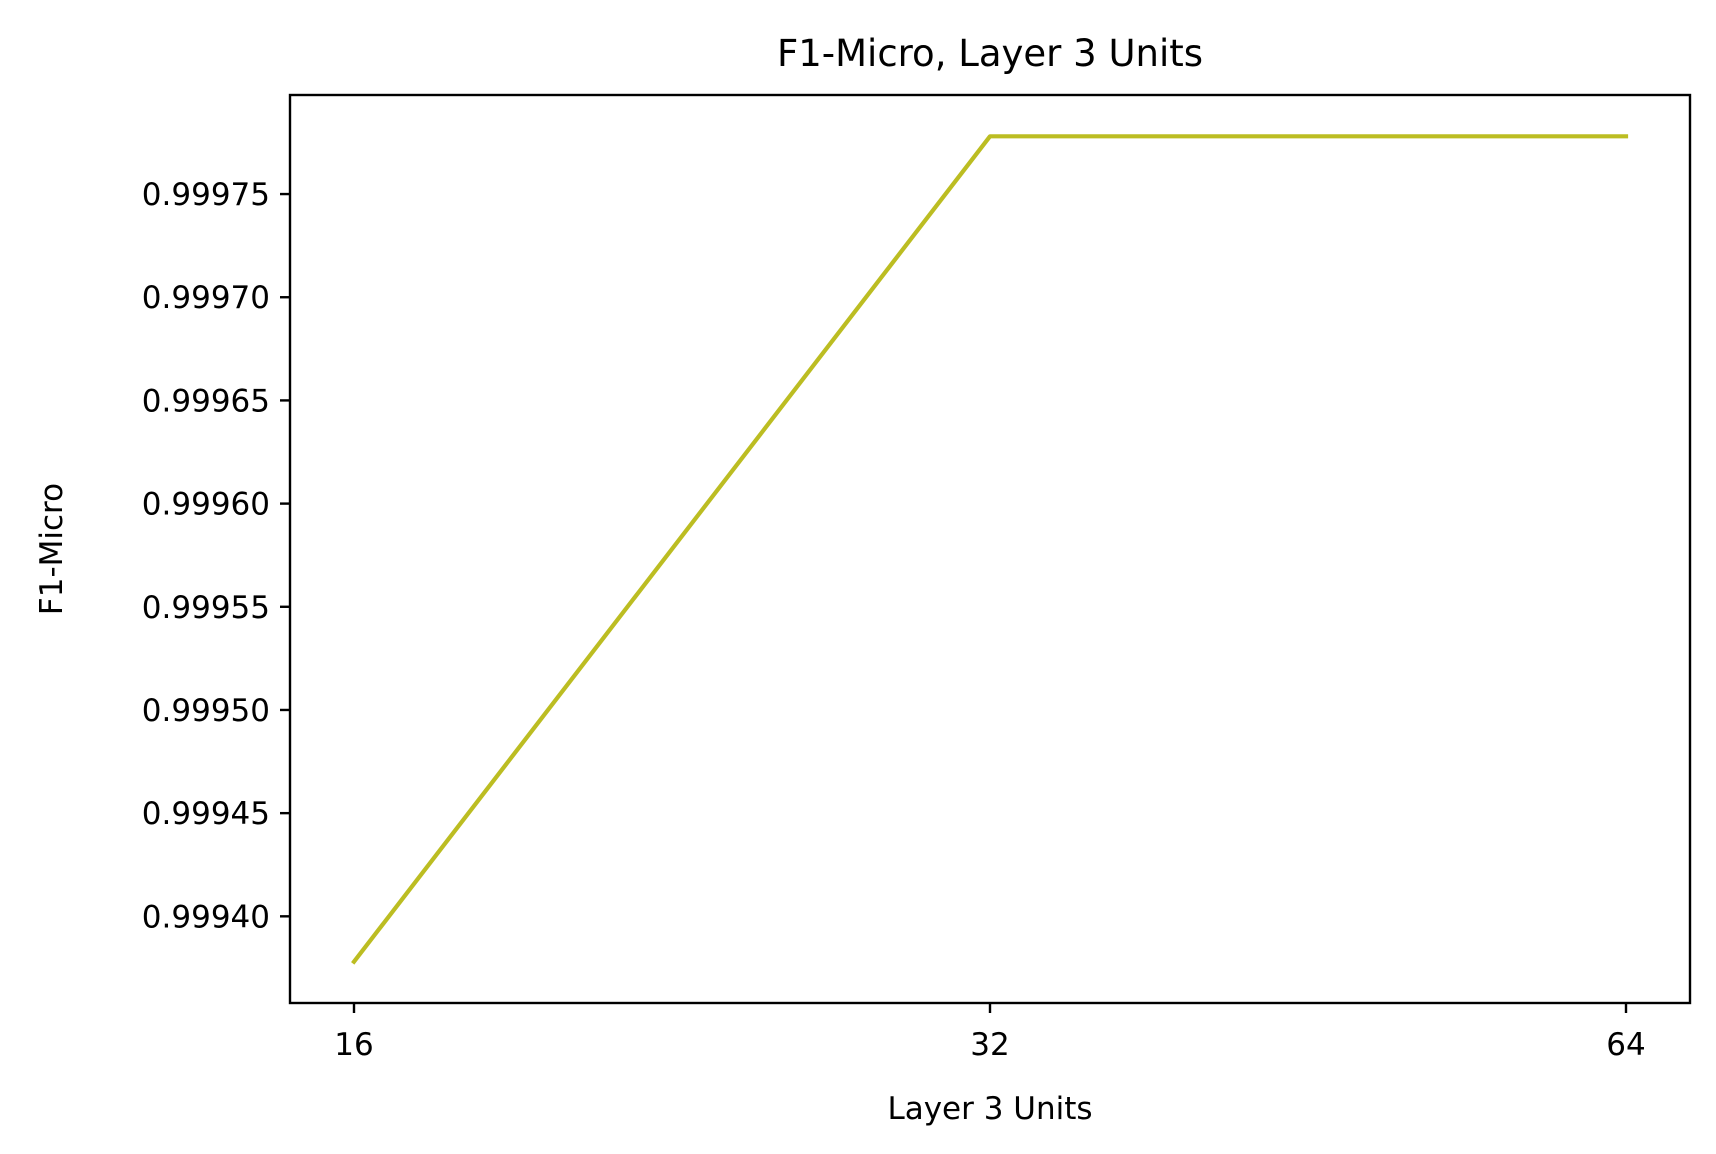 The width and height of the screenshot is (1716, 1154). Describe the element at coordinates (206, 814) in the screenshot. I see `y-tick-label: 0.99945` at that location.